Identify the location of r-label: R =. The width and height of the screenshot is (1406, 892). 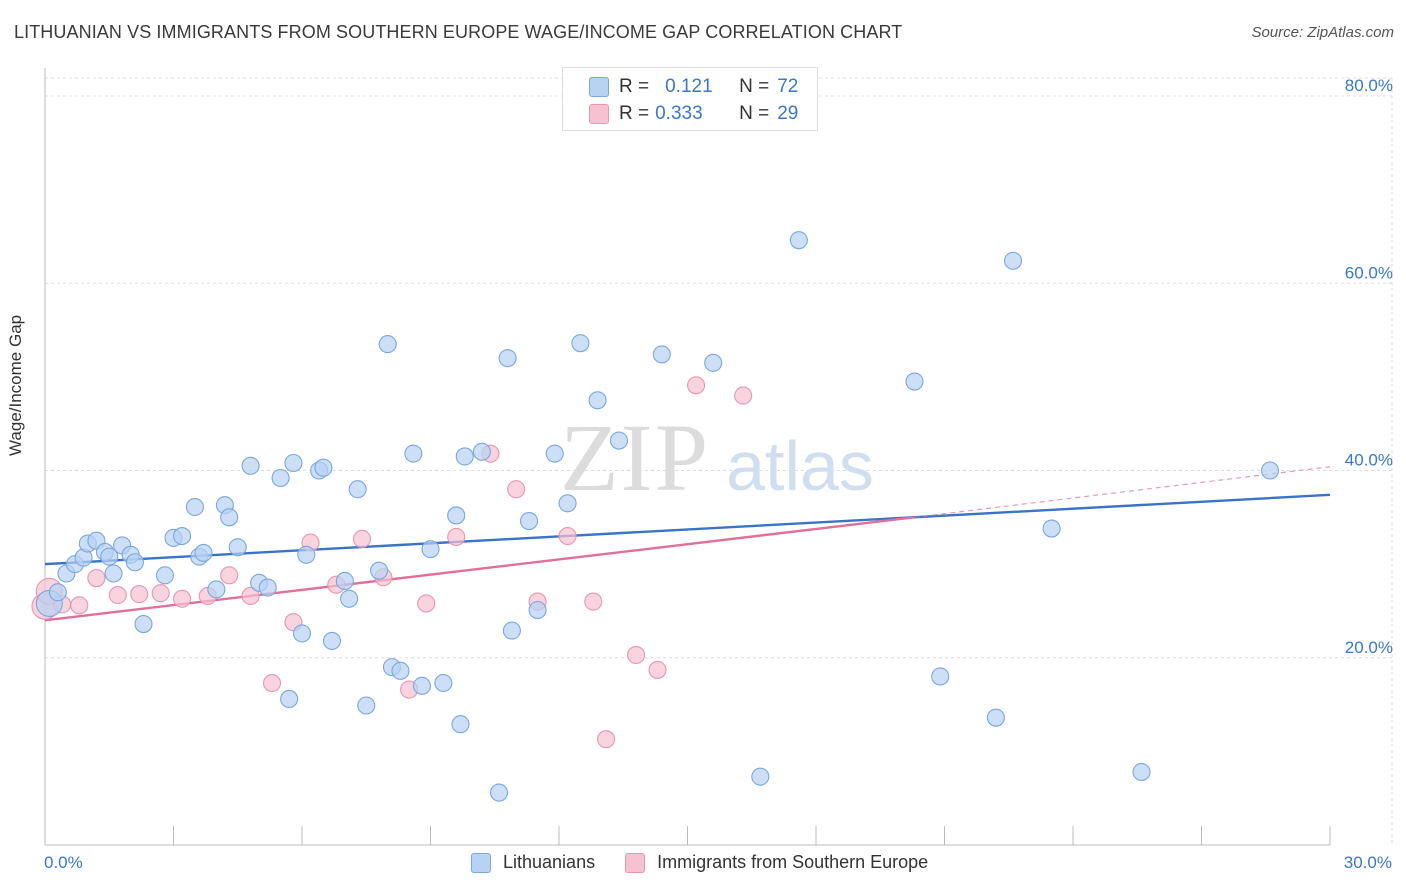
(634, 113).